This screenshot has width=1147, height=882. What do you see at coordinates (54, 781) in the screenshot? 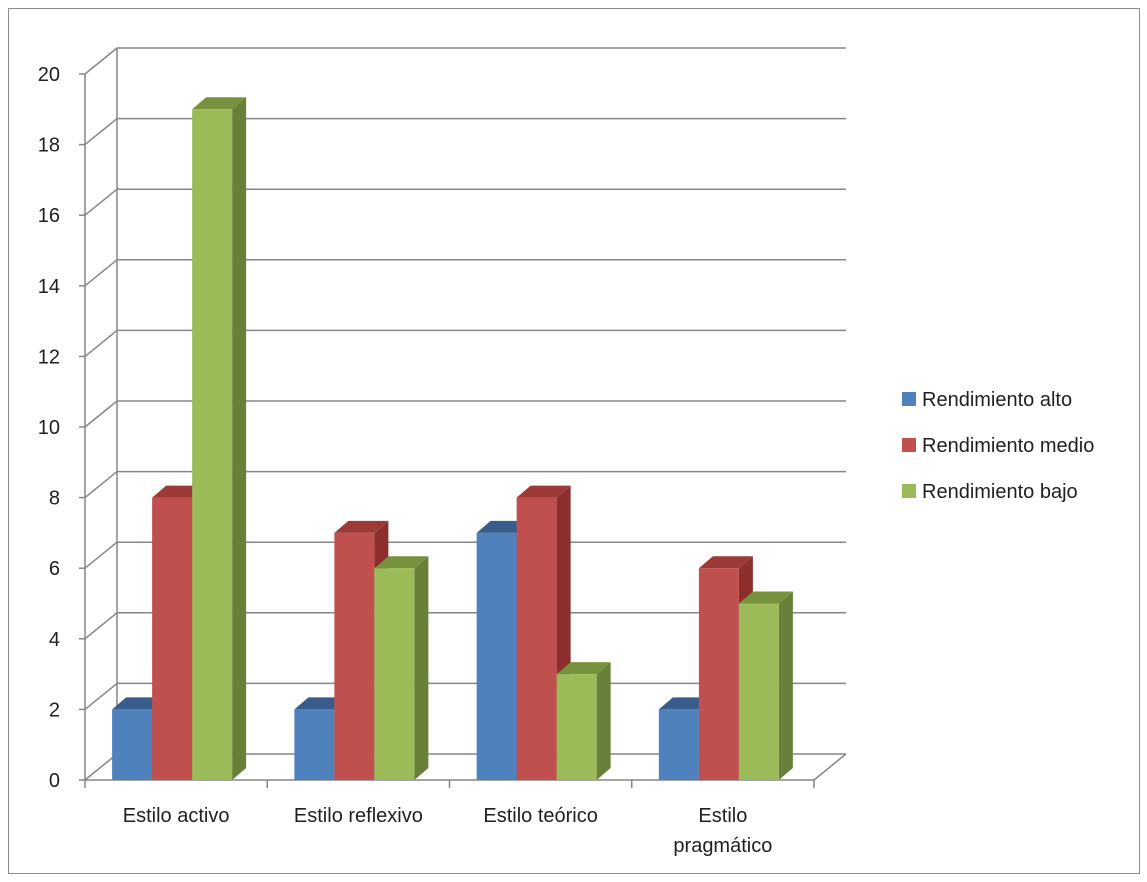
I see `y-tick-label: 0` at bounding box center [54, 781].